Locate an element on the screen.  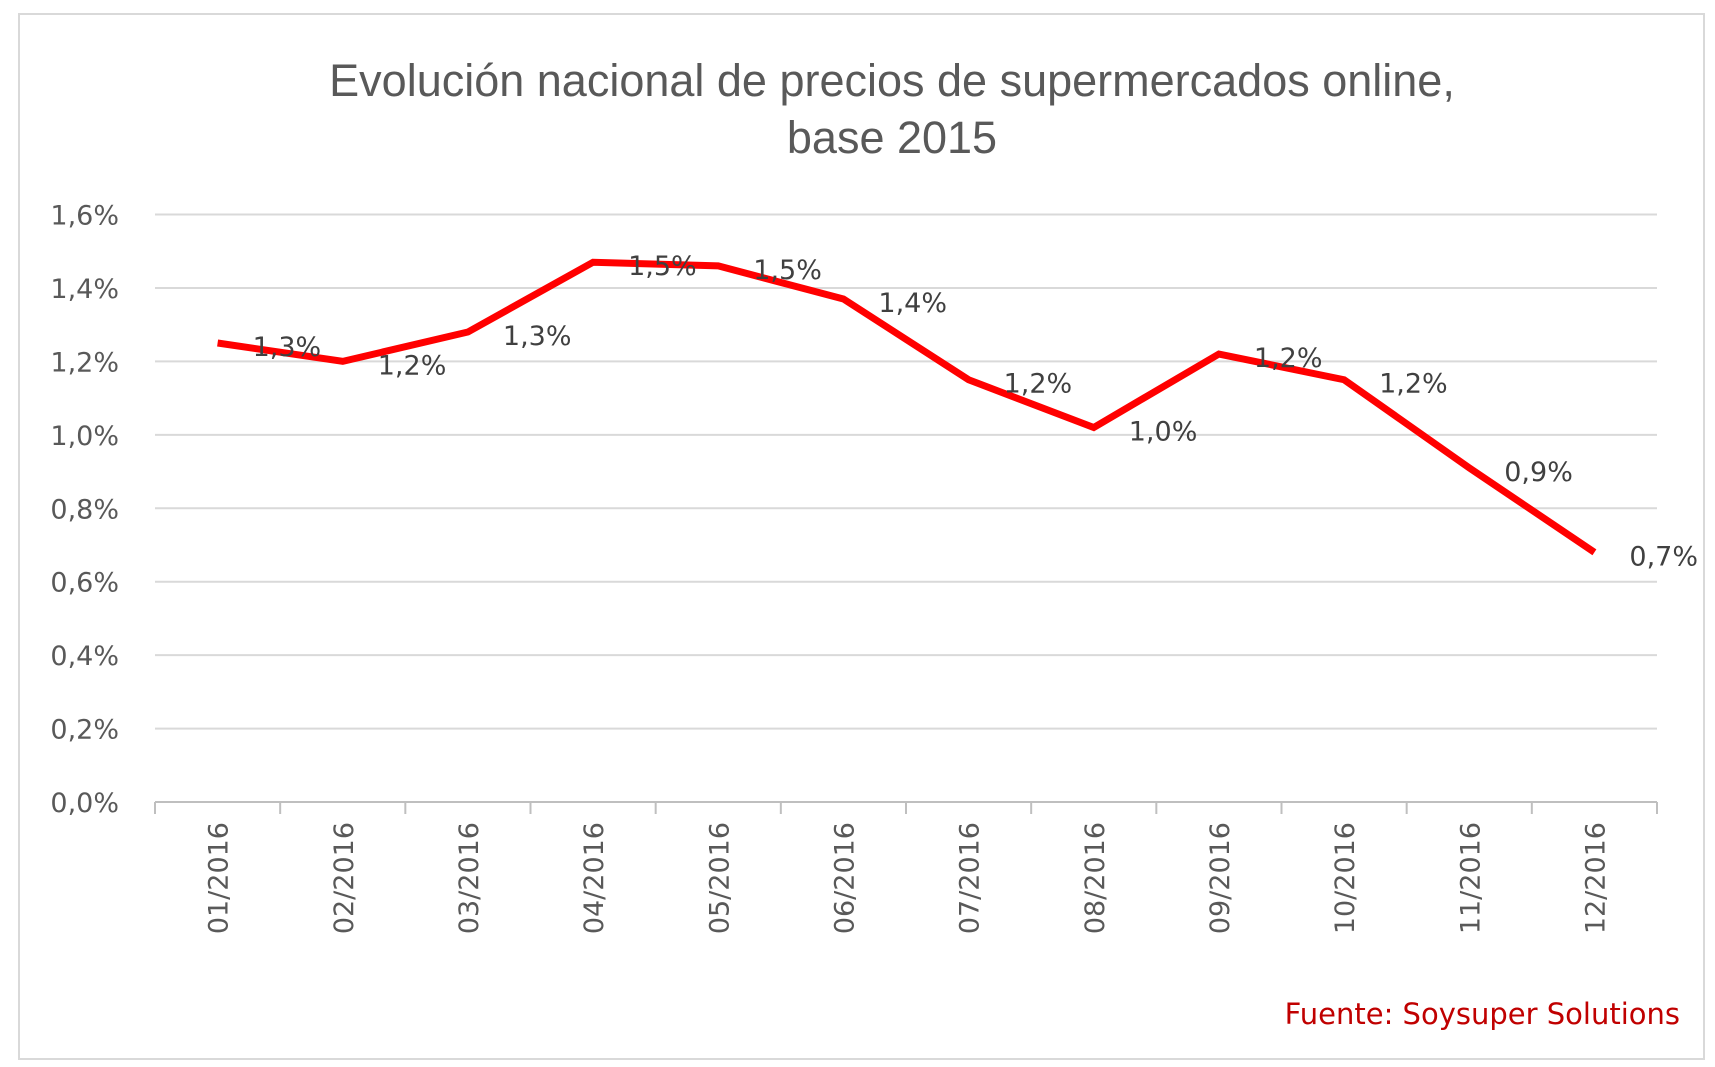
y-axis: 0,0% 0,2% 0,4% 0,6% 0,8% 1,0% 1,2% 1,4% 1,6% is located at coordinates (84, 510).